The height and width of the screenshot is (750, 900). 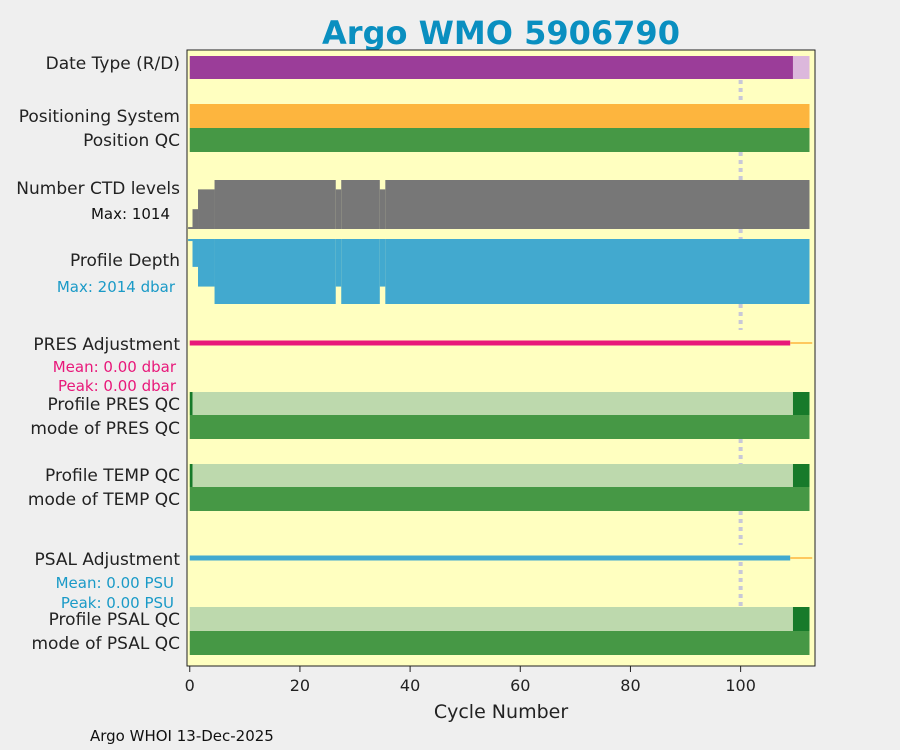 I want to click on row-label-temp_qc: Profile TEMP QC, so click(x=112, y=476).